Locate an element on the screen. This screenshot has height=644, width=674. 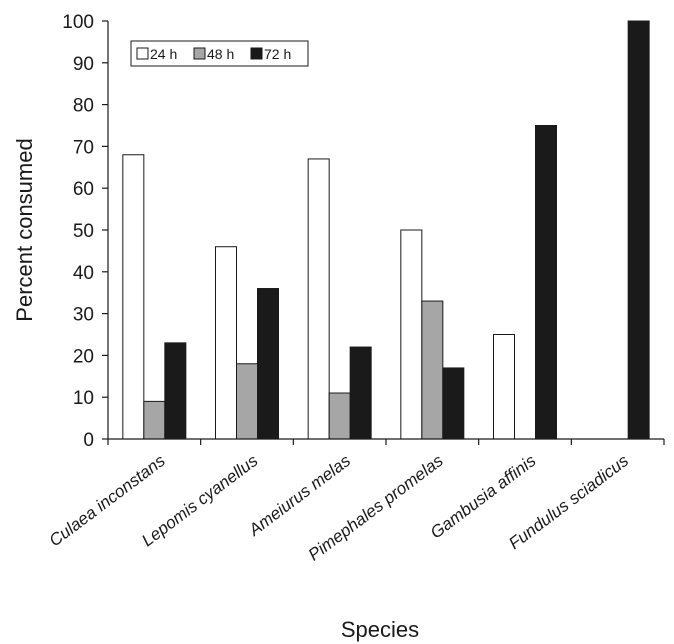
bar-72-h-fundulus-sciadicus is located at coordinates (638, 230).